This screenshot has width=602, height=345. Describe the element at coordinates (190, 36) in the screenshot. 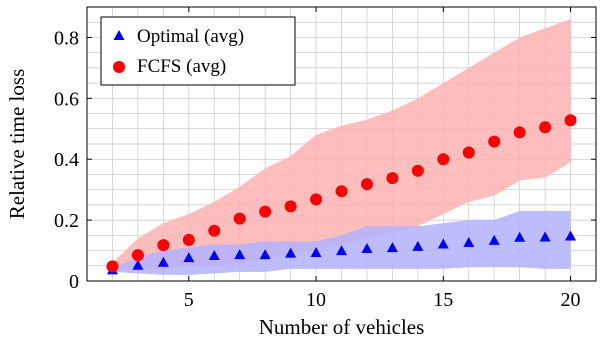

I see `legend-label: Optimal (avg)` at that location.